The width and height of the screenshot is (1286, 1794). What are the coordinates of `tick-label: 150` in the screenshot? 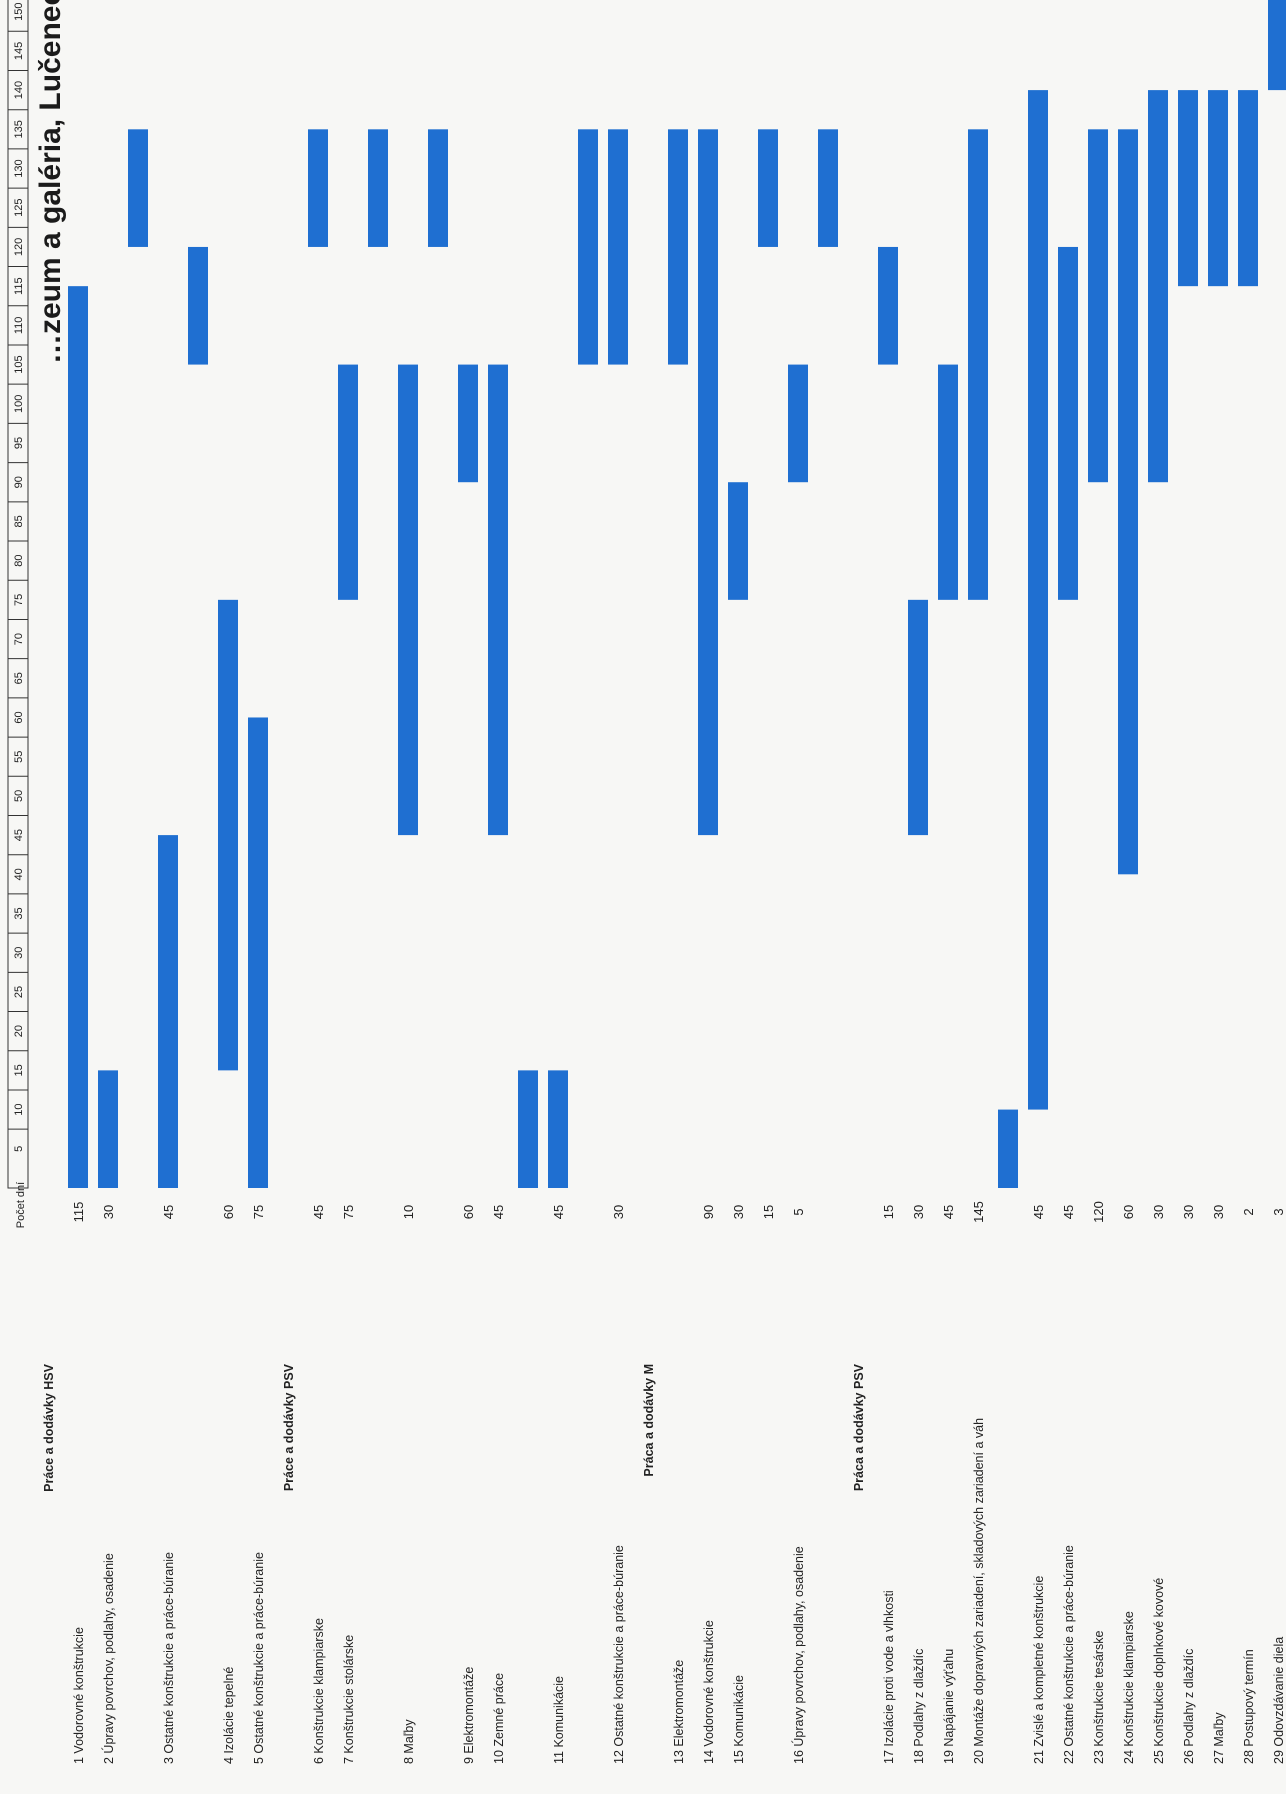 It's located at (19, 12).